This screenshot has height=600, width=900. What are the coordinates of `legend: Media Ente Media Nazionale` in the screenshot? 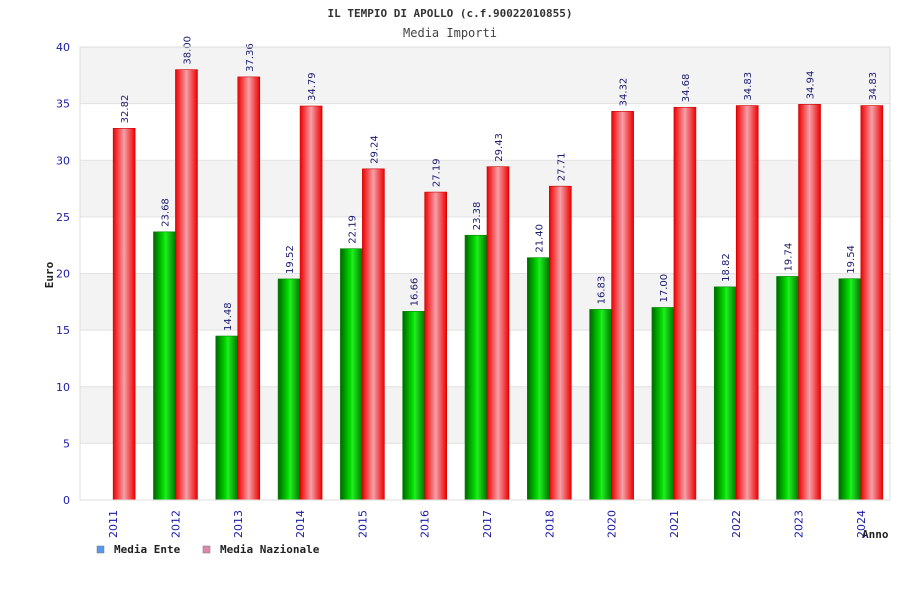 It's located at (208, 549).